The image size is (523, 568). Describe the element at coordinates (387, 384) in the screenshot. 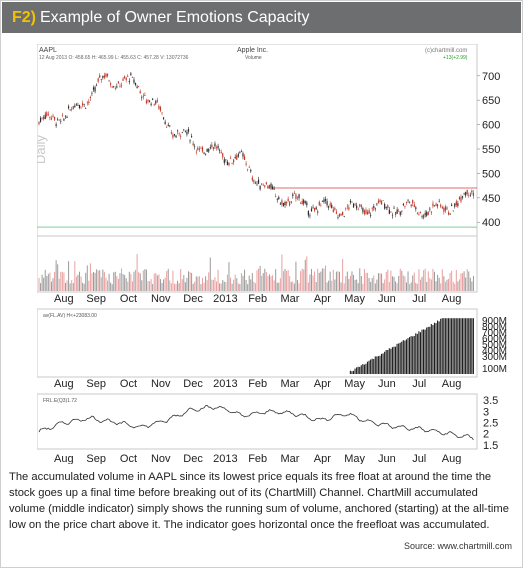

I see `x-tick-label: Jun` at that location.